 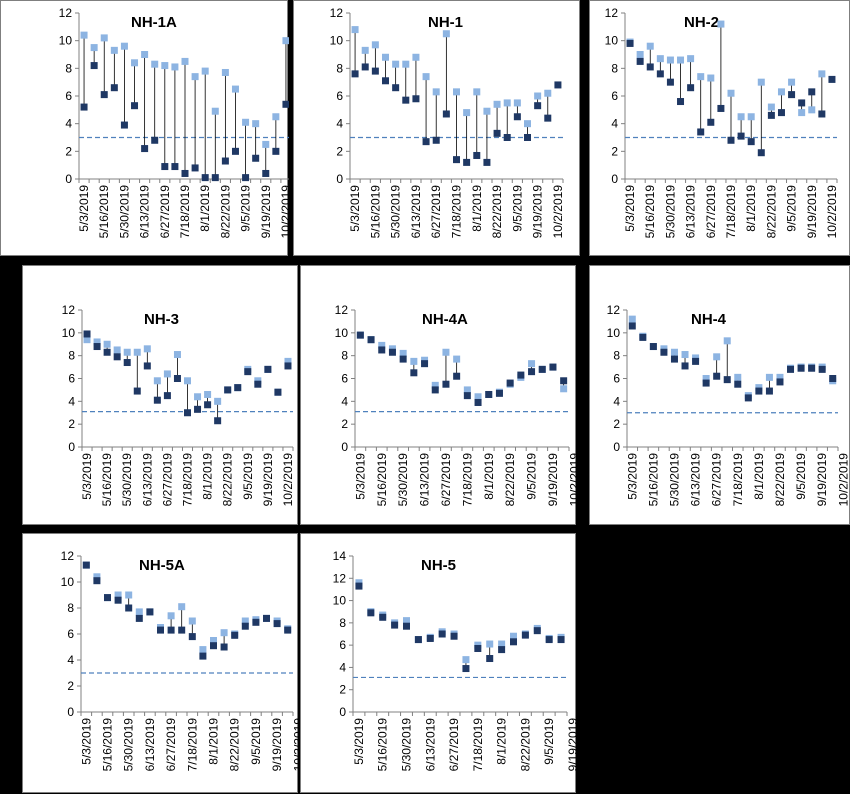 I want to click on x-tick-label: 6/27/2019, so click(x=165, y=212).